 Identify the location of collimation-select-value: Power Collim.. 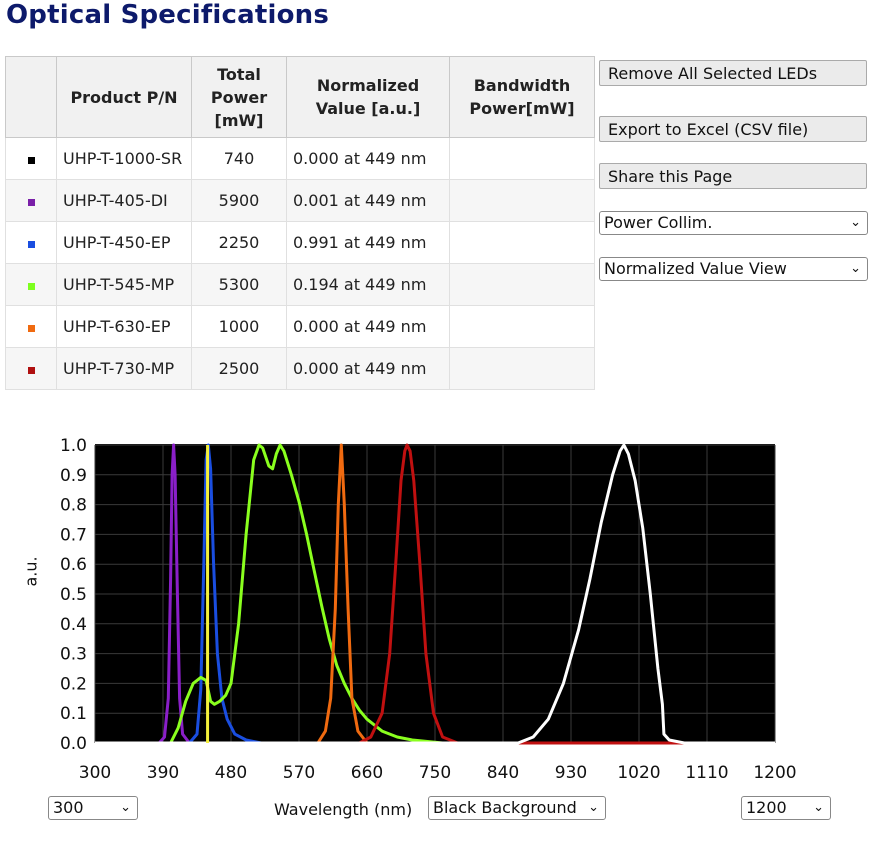
(658, 222).